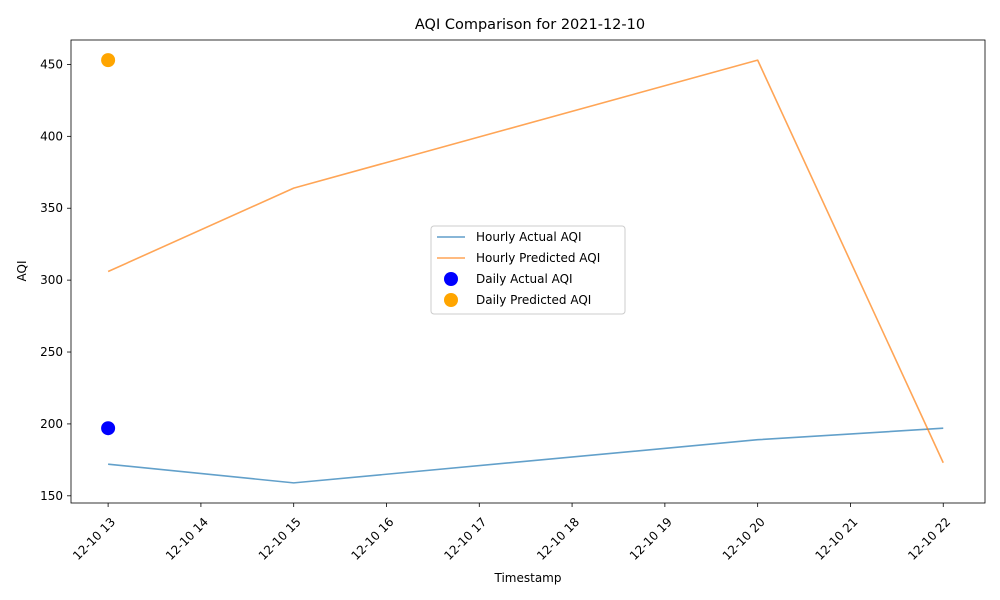 Image resolution: width=1000 pixels, height=600 pixels. What do you see at coordinates (528, 578) in the screenshot?
I see `x-axis-title: Timestamp` at bounding box center [528, 578].